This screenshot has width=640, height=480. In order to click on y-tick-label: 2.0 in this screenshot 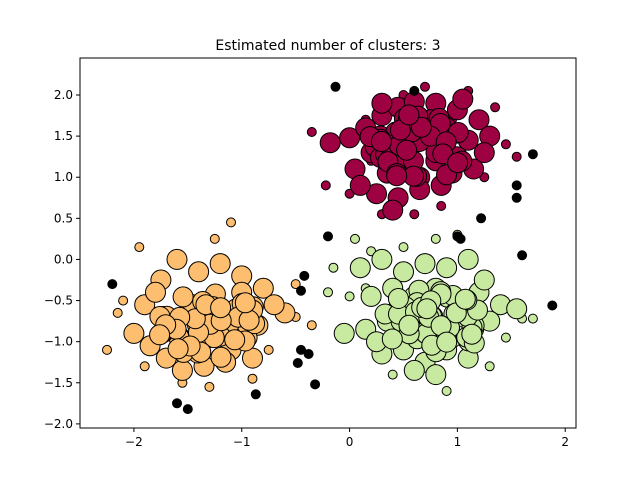, I will do `click(63, 95)`.